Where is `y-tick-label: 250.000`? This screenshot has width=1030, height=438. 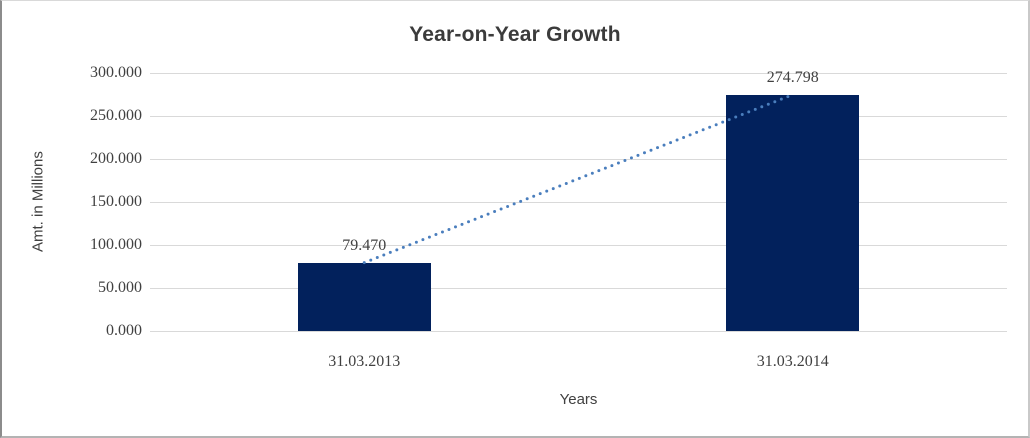 y-tick-label: 250.000 is located at coordinates (116, 115).